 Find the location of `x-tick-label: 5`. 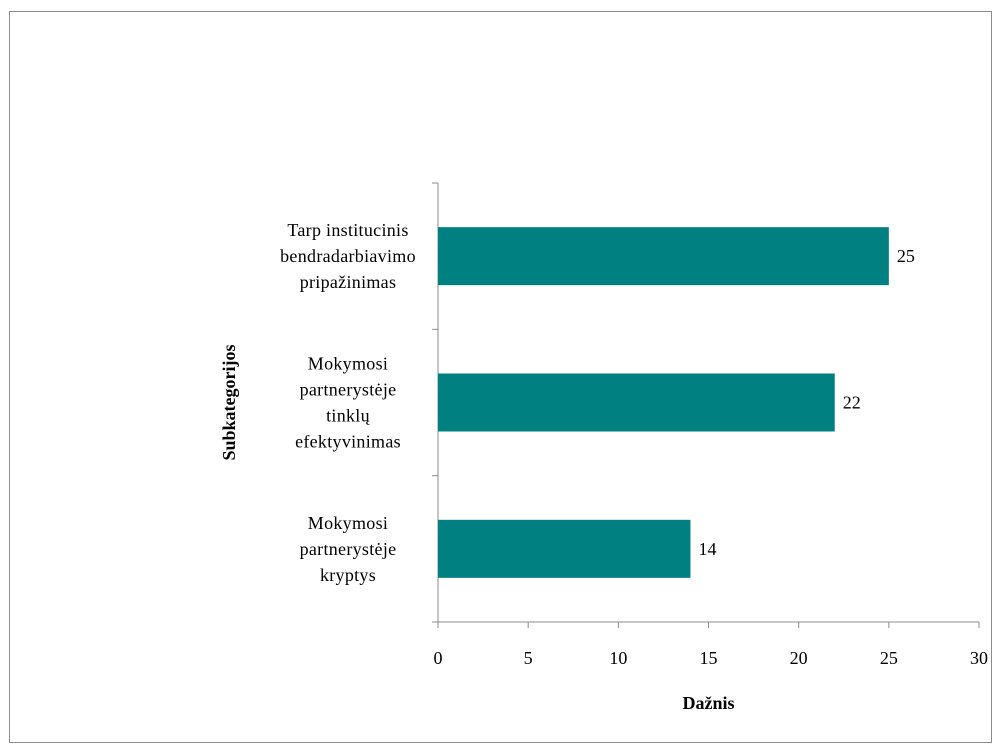

x-tick-label: 5 is located at coordinates (528, 658).